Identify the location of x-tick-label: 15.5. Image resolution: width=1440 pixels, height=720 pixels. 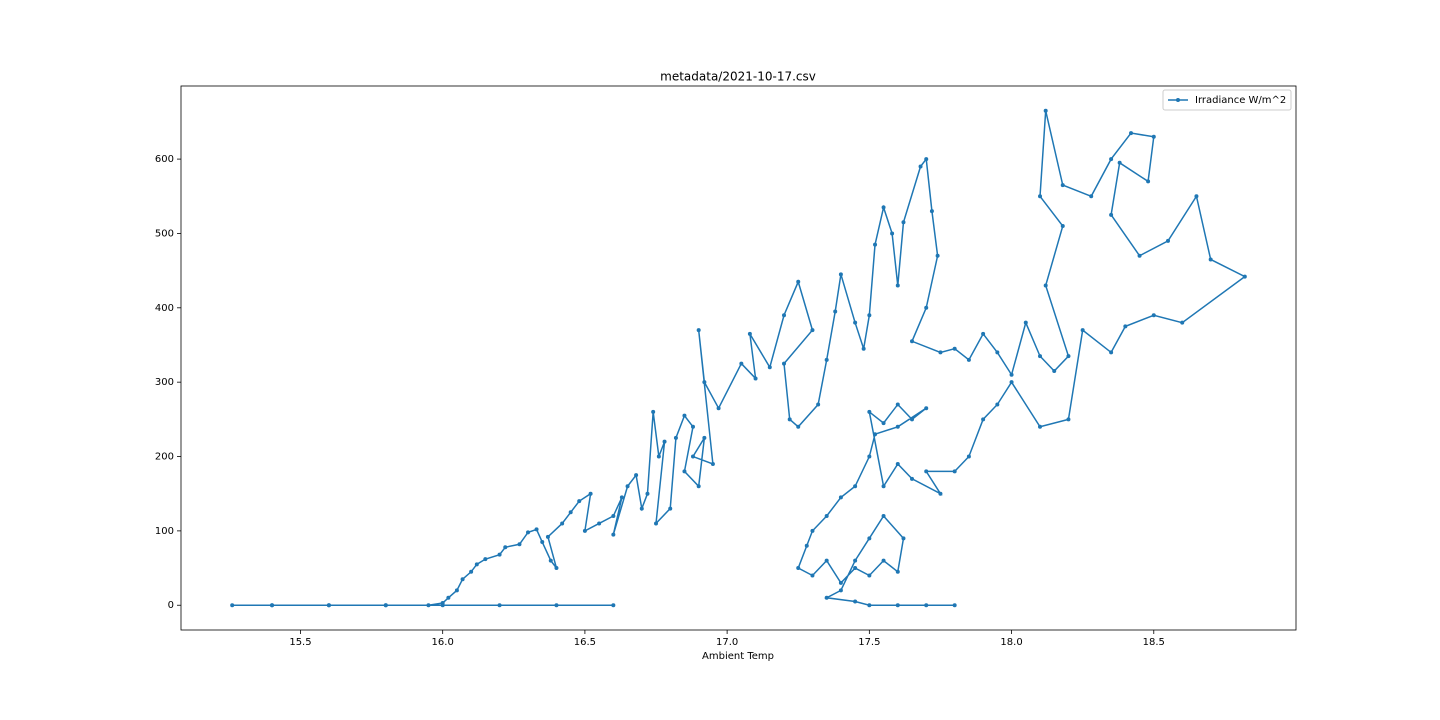
(300, 642).